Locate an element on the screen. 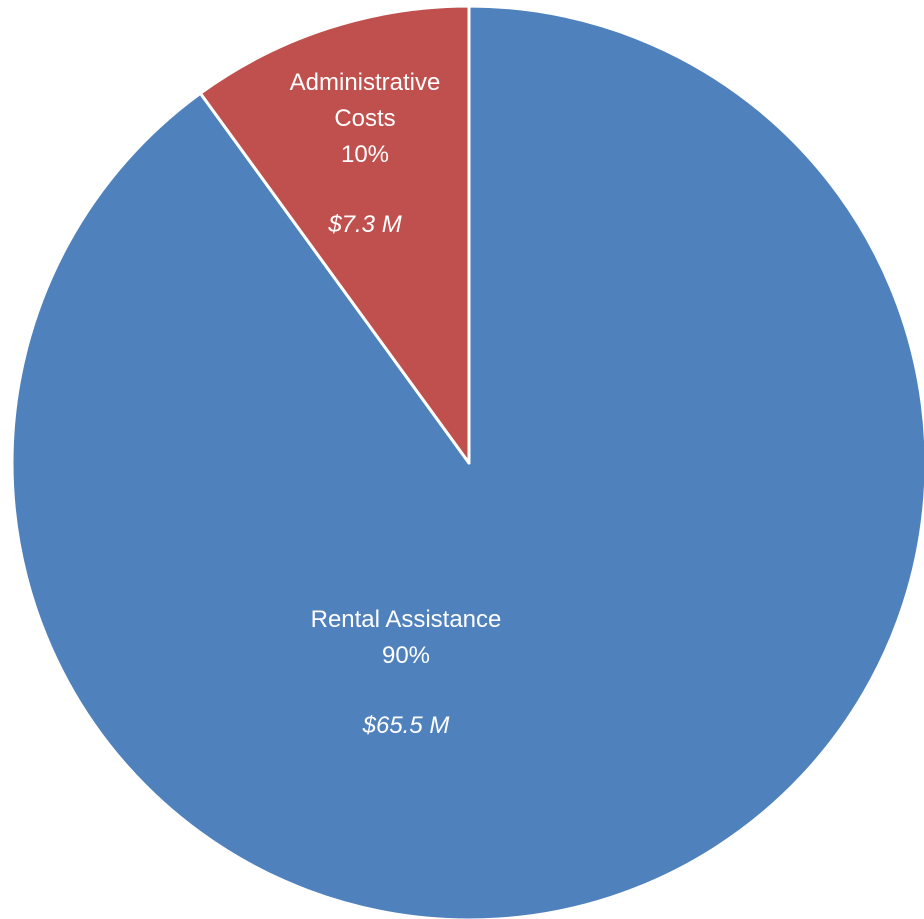  category-label: Rental Assistance is located at coordinates (406, 619).